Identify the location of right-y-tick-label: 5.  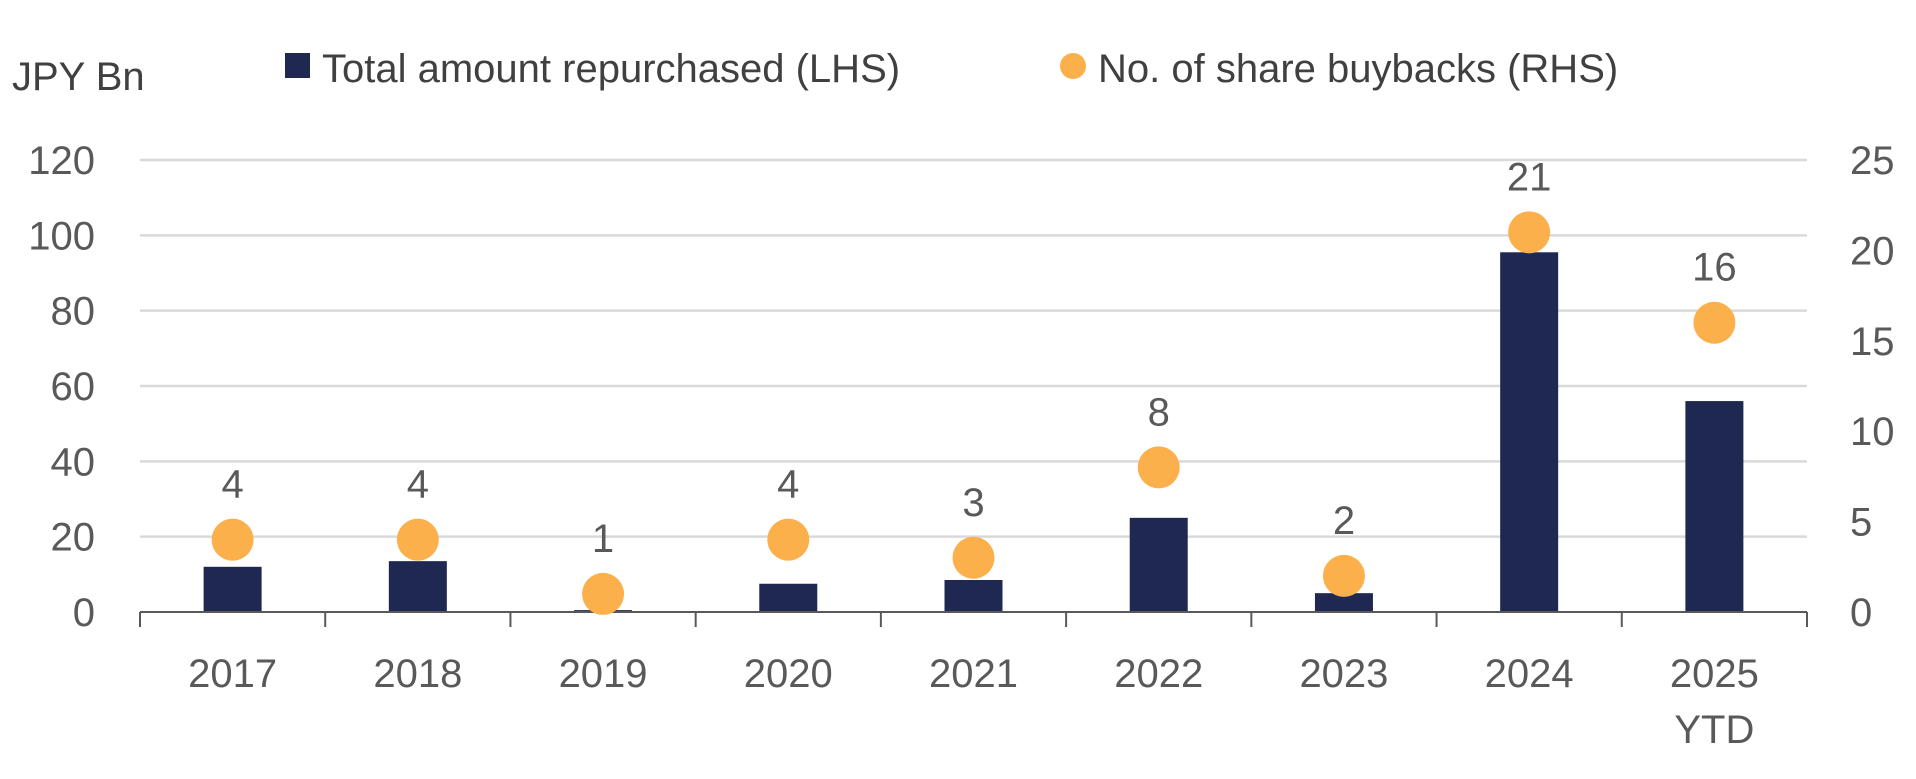
(1861, 523).